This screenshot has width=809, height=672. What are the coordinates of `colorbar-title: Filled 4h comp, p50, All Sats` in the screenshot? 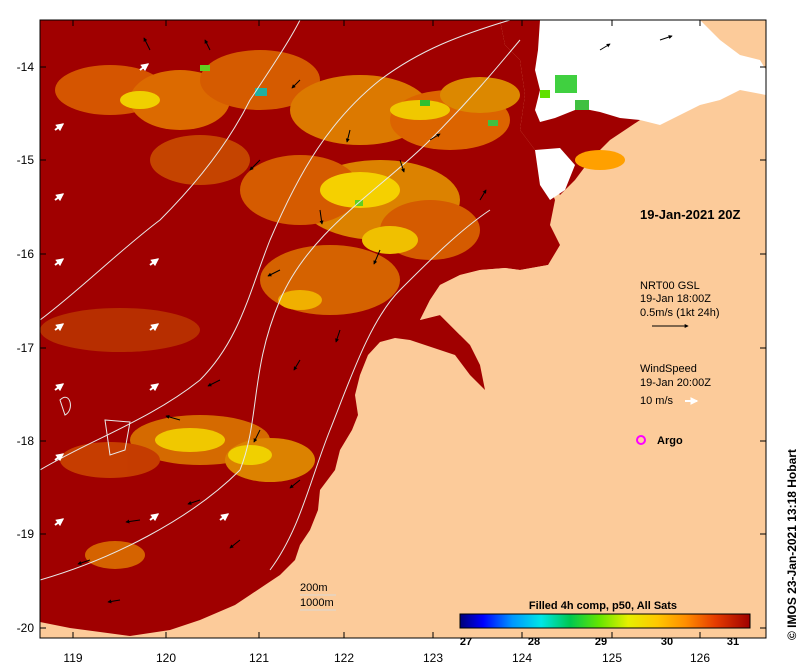 It's located at (603, 606).